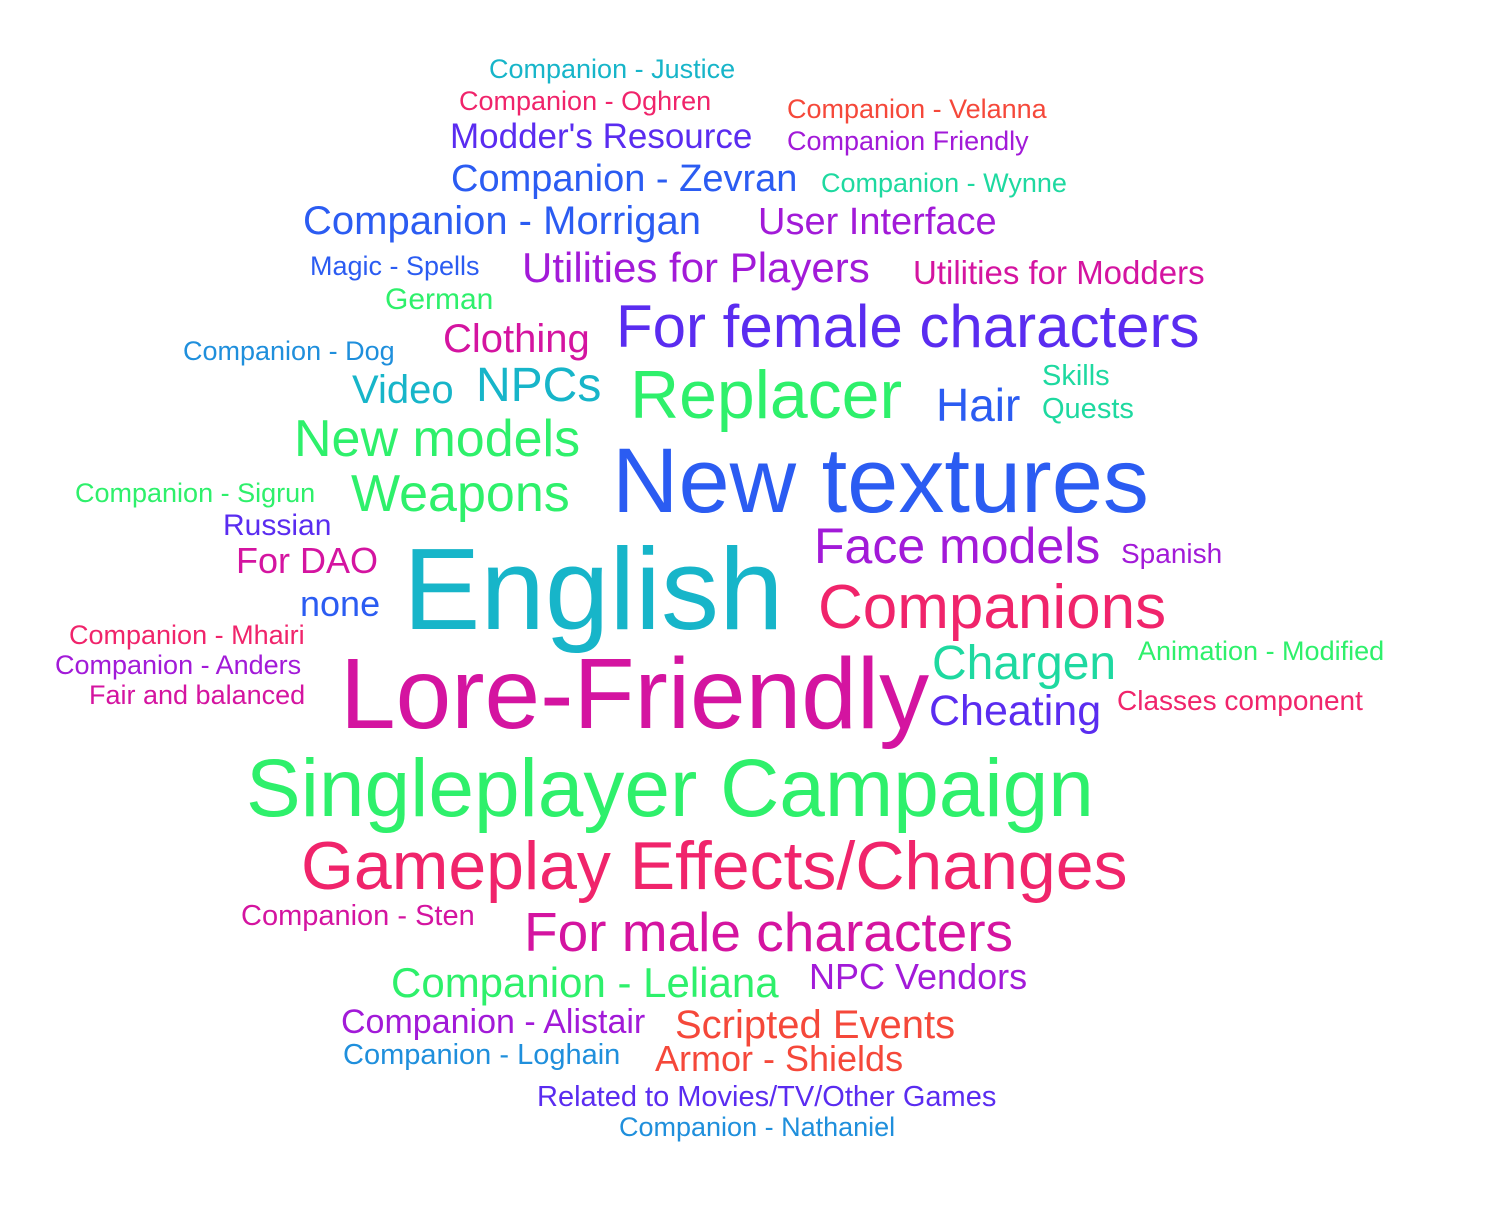  I want to click on word-russian: Russian, so click(277, 525).